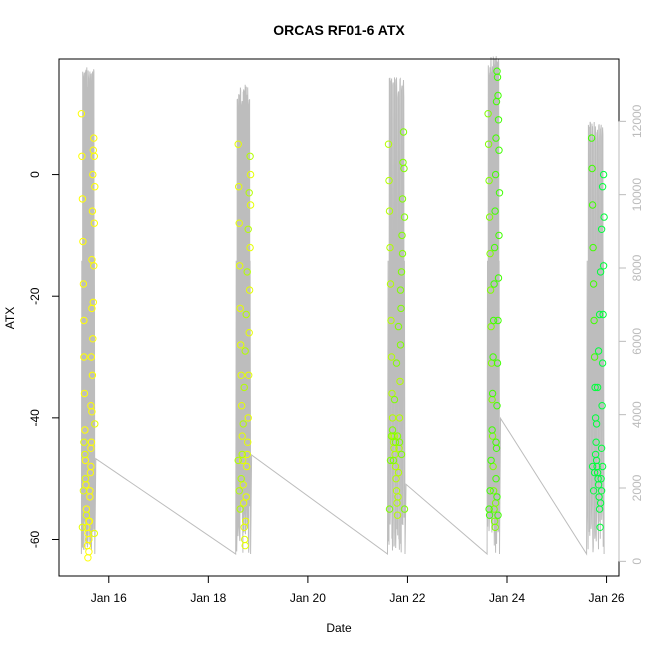  What do you see at coordinates (407, 598) in the screenshot?
I see `x-tick-label: Jan 22` at bounding box center [407, 598].